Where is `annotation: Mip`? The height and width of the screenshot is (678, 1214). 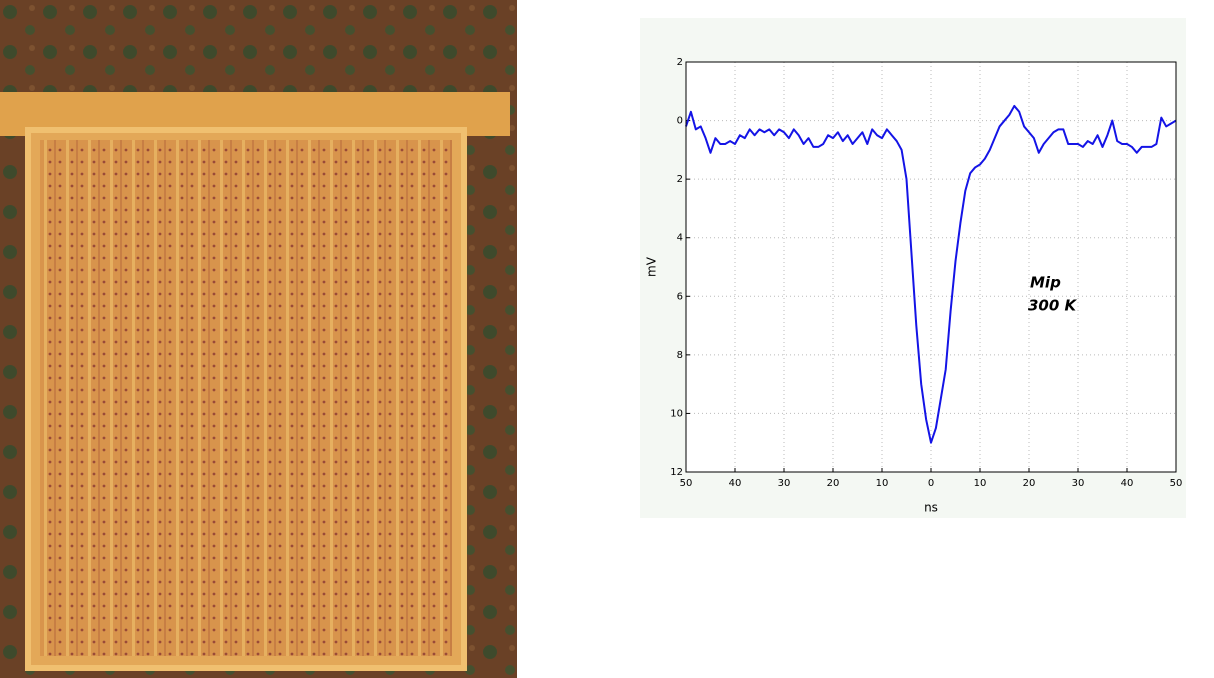 annotation: Mip is located at coordinates (1045, 283).